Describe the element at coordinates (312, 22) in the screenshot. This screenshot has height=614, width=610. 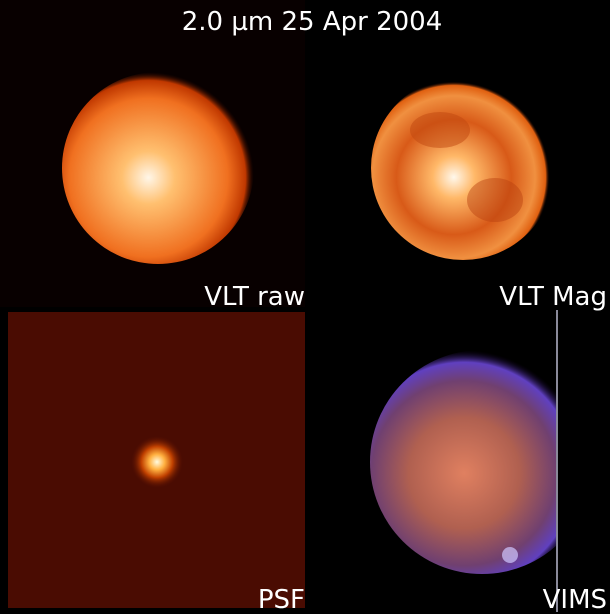
I see `title: 2.0 µm 25 Apr 2004` at that location.